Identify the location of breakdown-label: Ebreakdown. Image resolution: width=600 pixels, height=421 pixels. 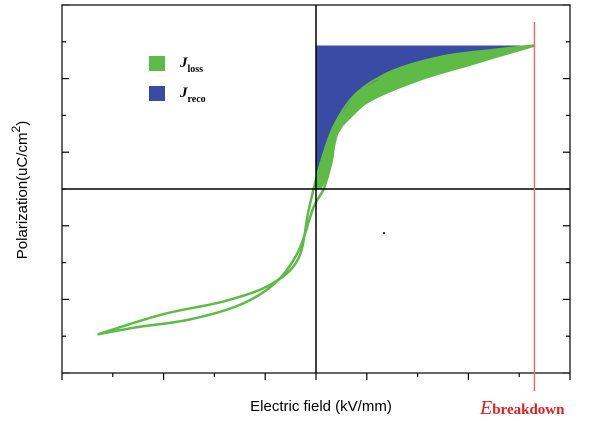
(522, 408).